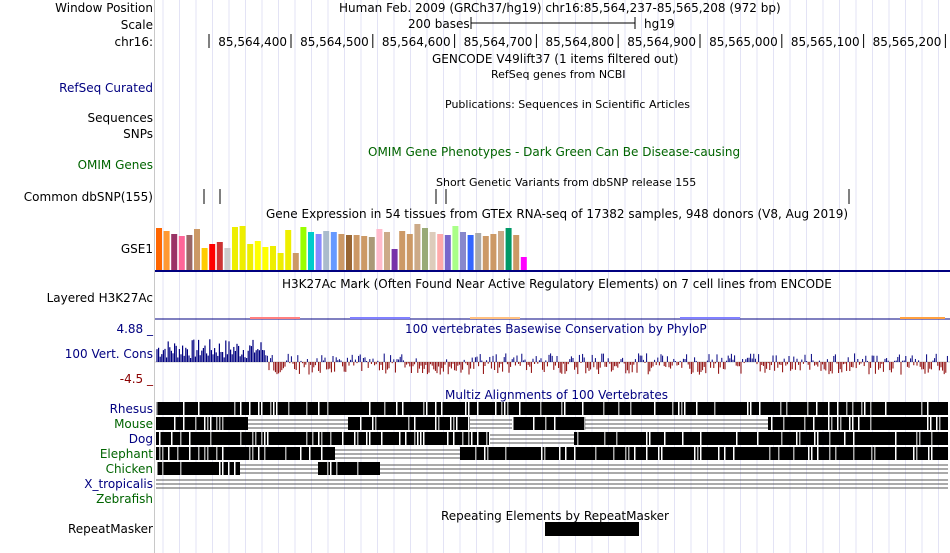 The height and width of the screenshot is (553, 950). I want to click on track-label-refseq: RefSeq Curated, so click(106, 88).